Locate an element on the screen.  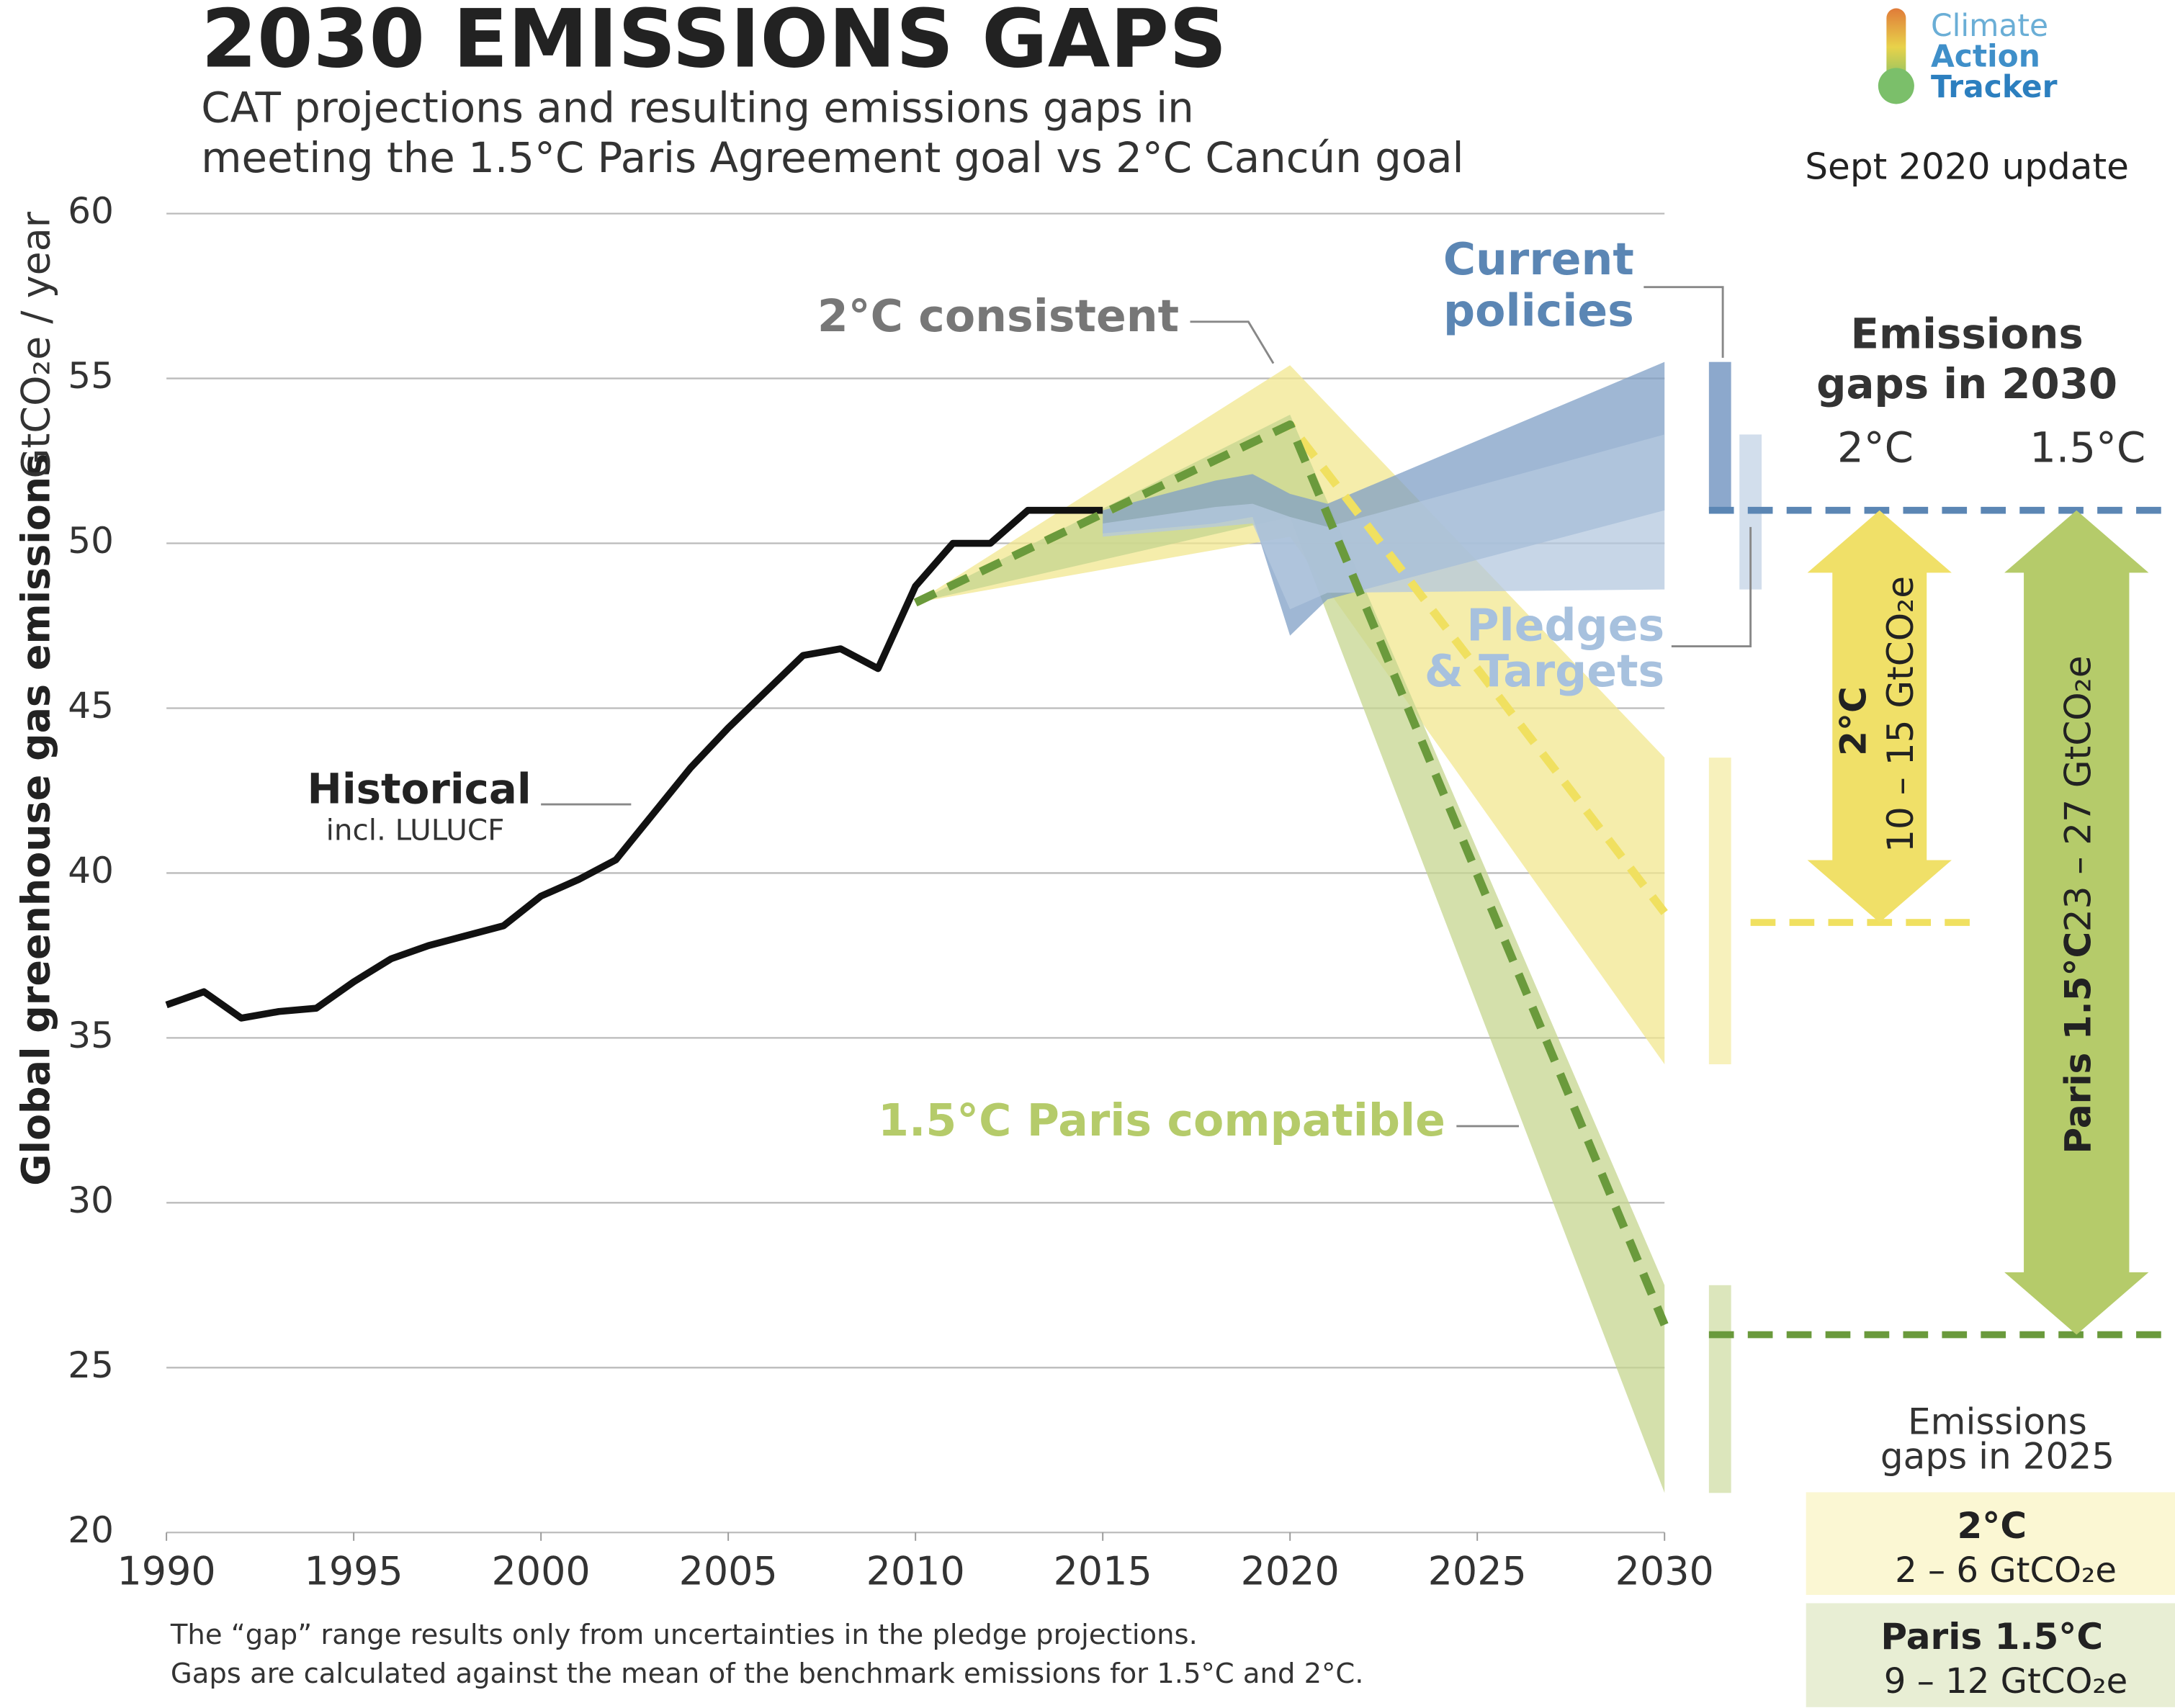
y-tick-label: 50 is located at coordinates (91, 541).